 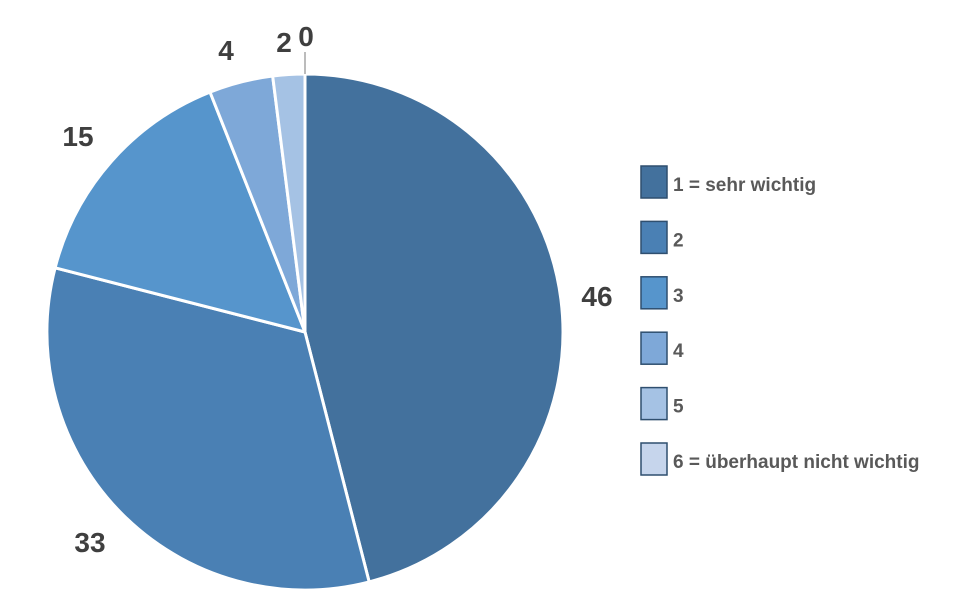 What do you see at coordinates (744, 185) in the screenshot?
I see `legend-label-1: 1 = sehr wichtig` at bounding box center [744, 185].